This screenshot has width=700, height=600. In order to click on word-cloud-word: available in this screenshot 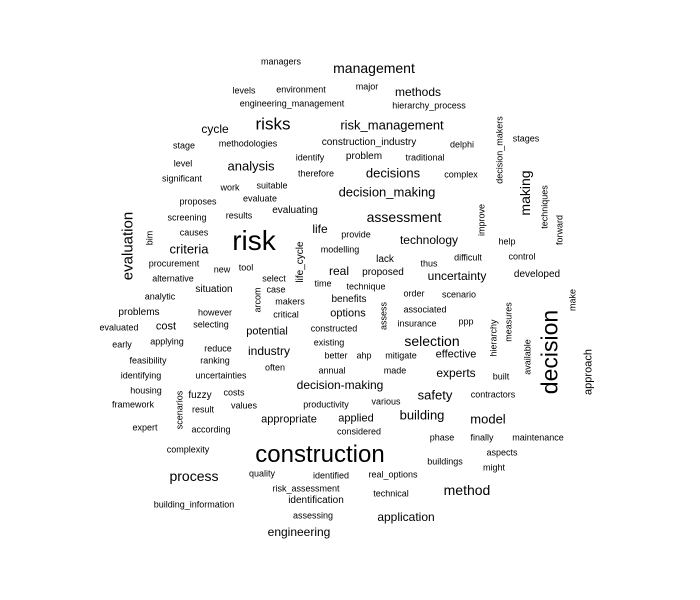, I will do `click(527, 357)`.